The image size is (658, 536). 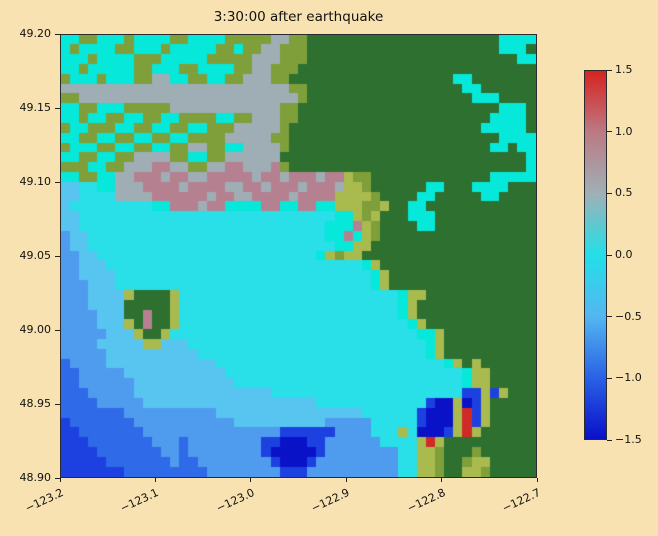 I want to click on y-tick-label: 49.05, so click(x=35, y=255).